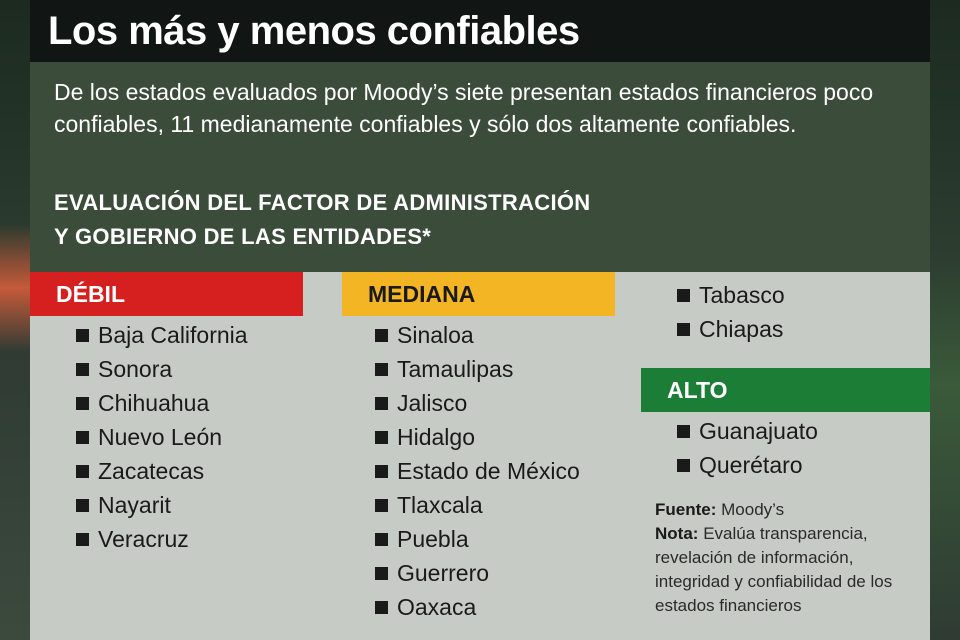 The image size is (960, 640). I want to click on state-list-alto: Guanajuato Querétaro, so click(747, 448).